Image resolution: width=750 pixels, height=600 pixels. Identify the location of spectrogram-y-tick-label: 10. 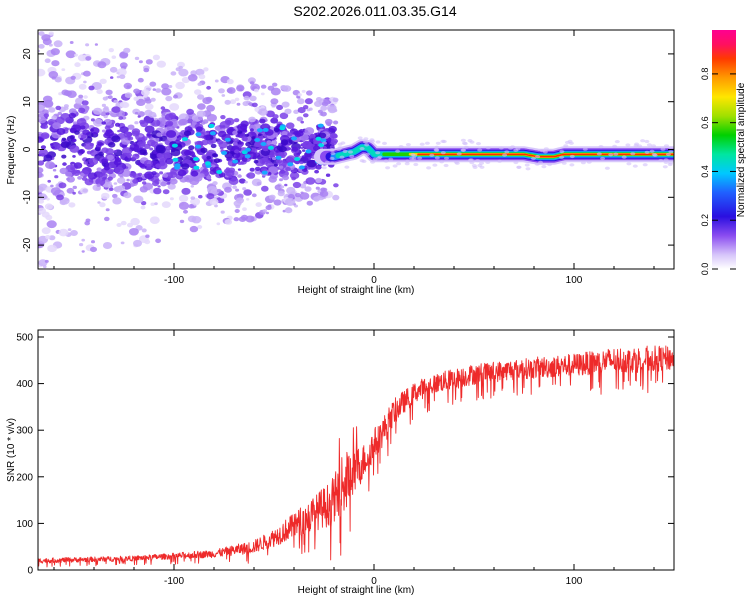
(27, 102).